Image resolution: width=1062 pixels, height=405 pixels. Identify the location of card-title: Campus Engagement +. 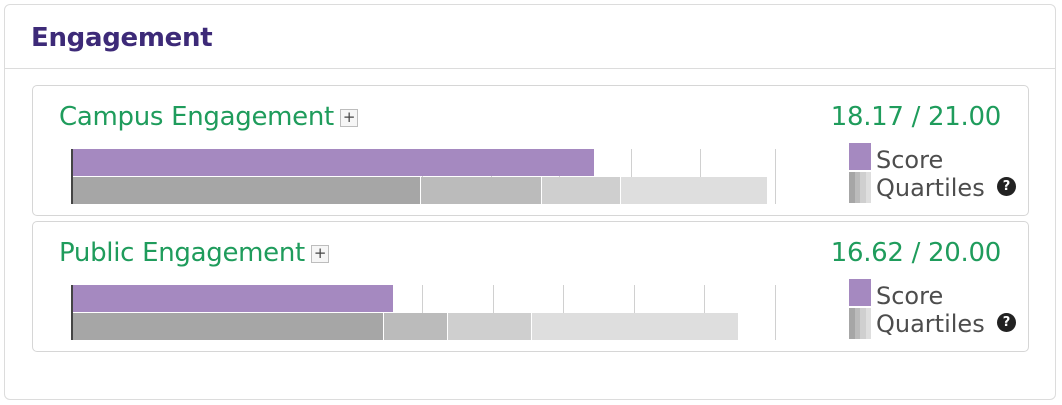
(208, 117).